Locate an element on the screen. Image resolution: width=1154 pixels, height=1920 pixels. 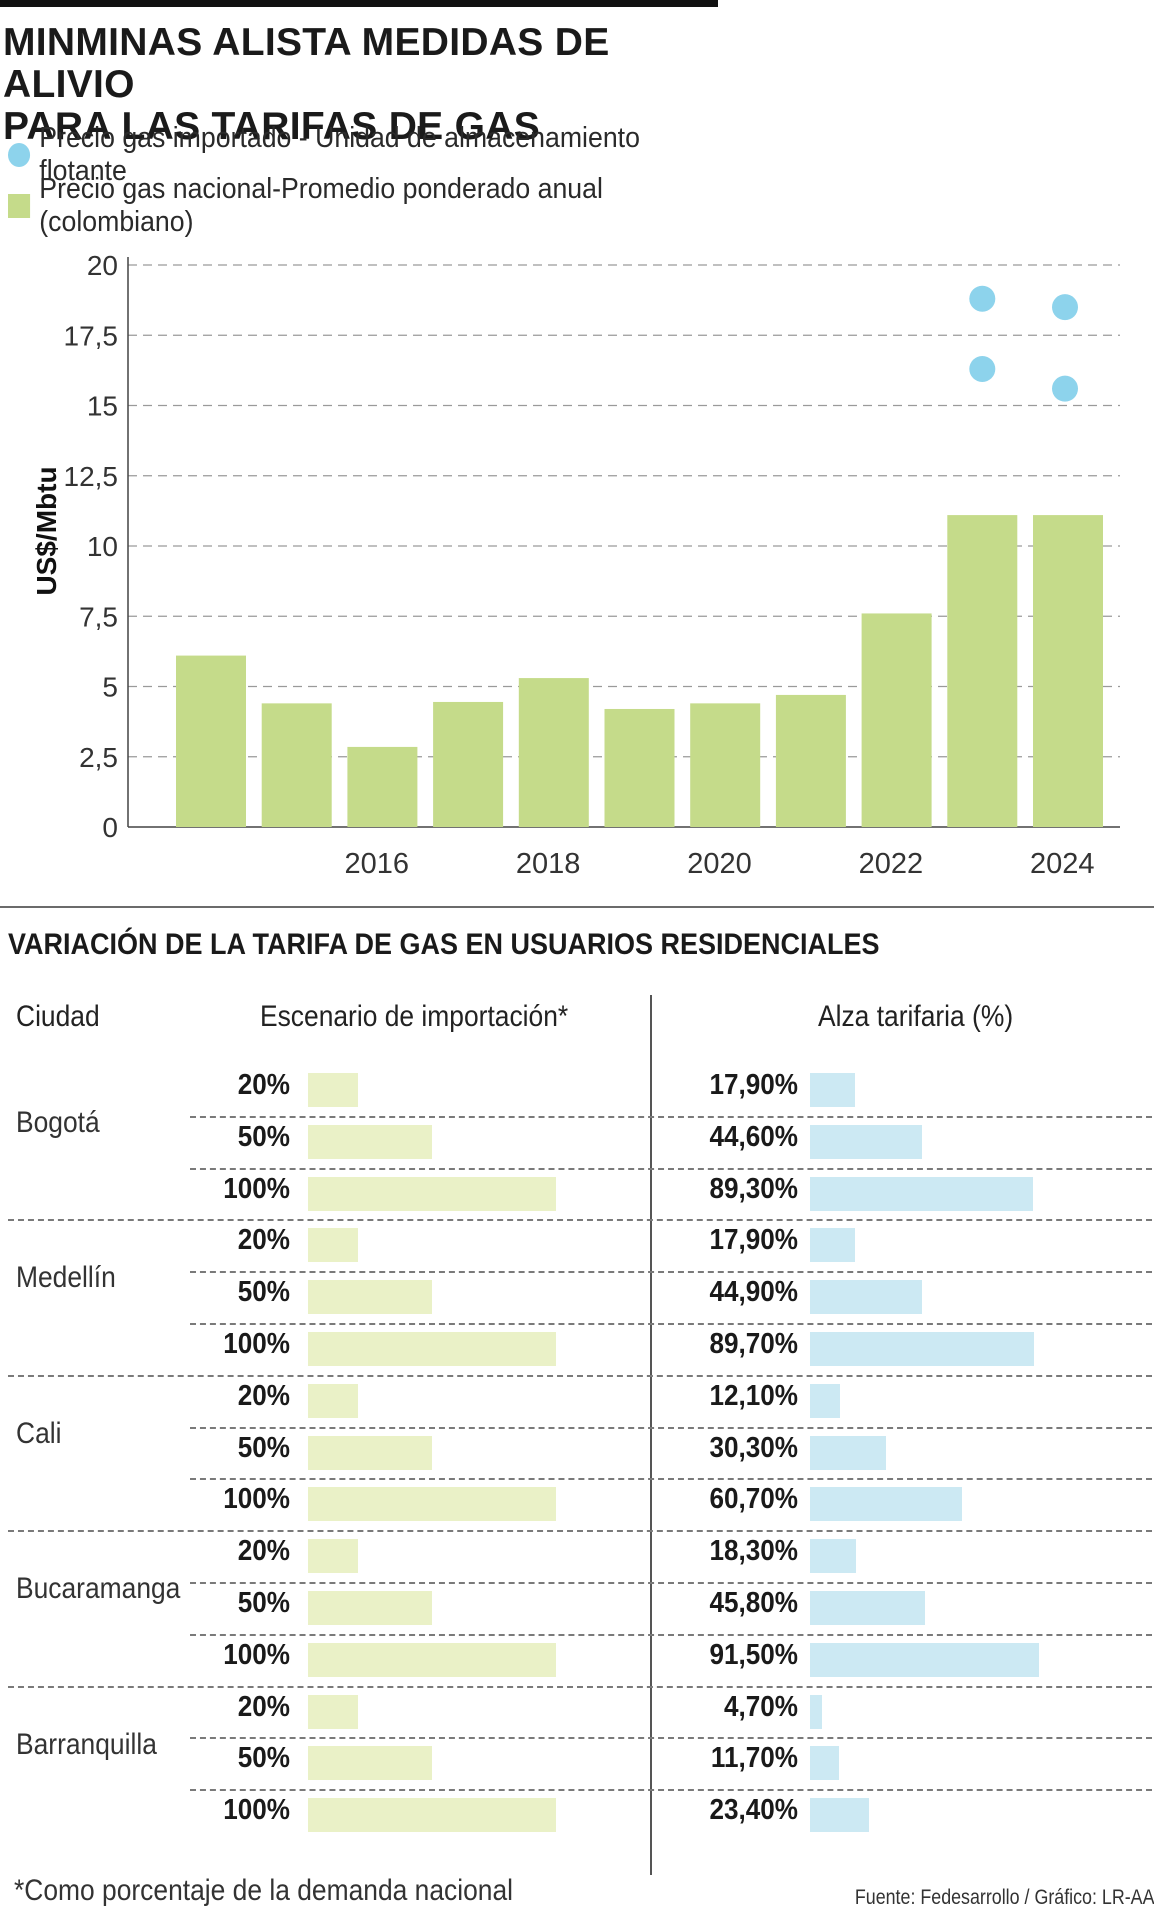
bar-2020 is located at coordinates (639, 767).